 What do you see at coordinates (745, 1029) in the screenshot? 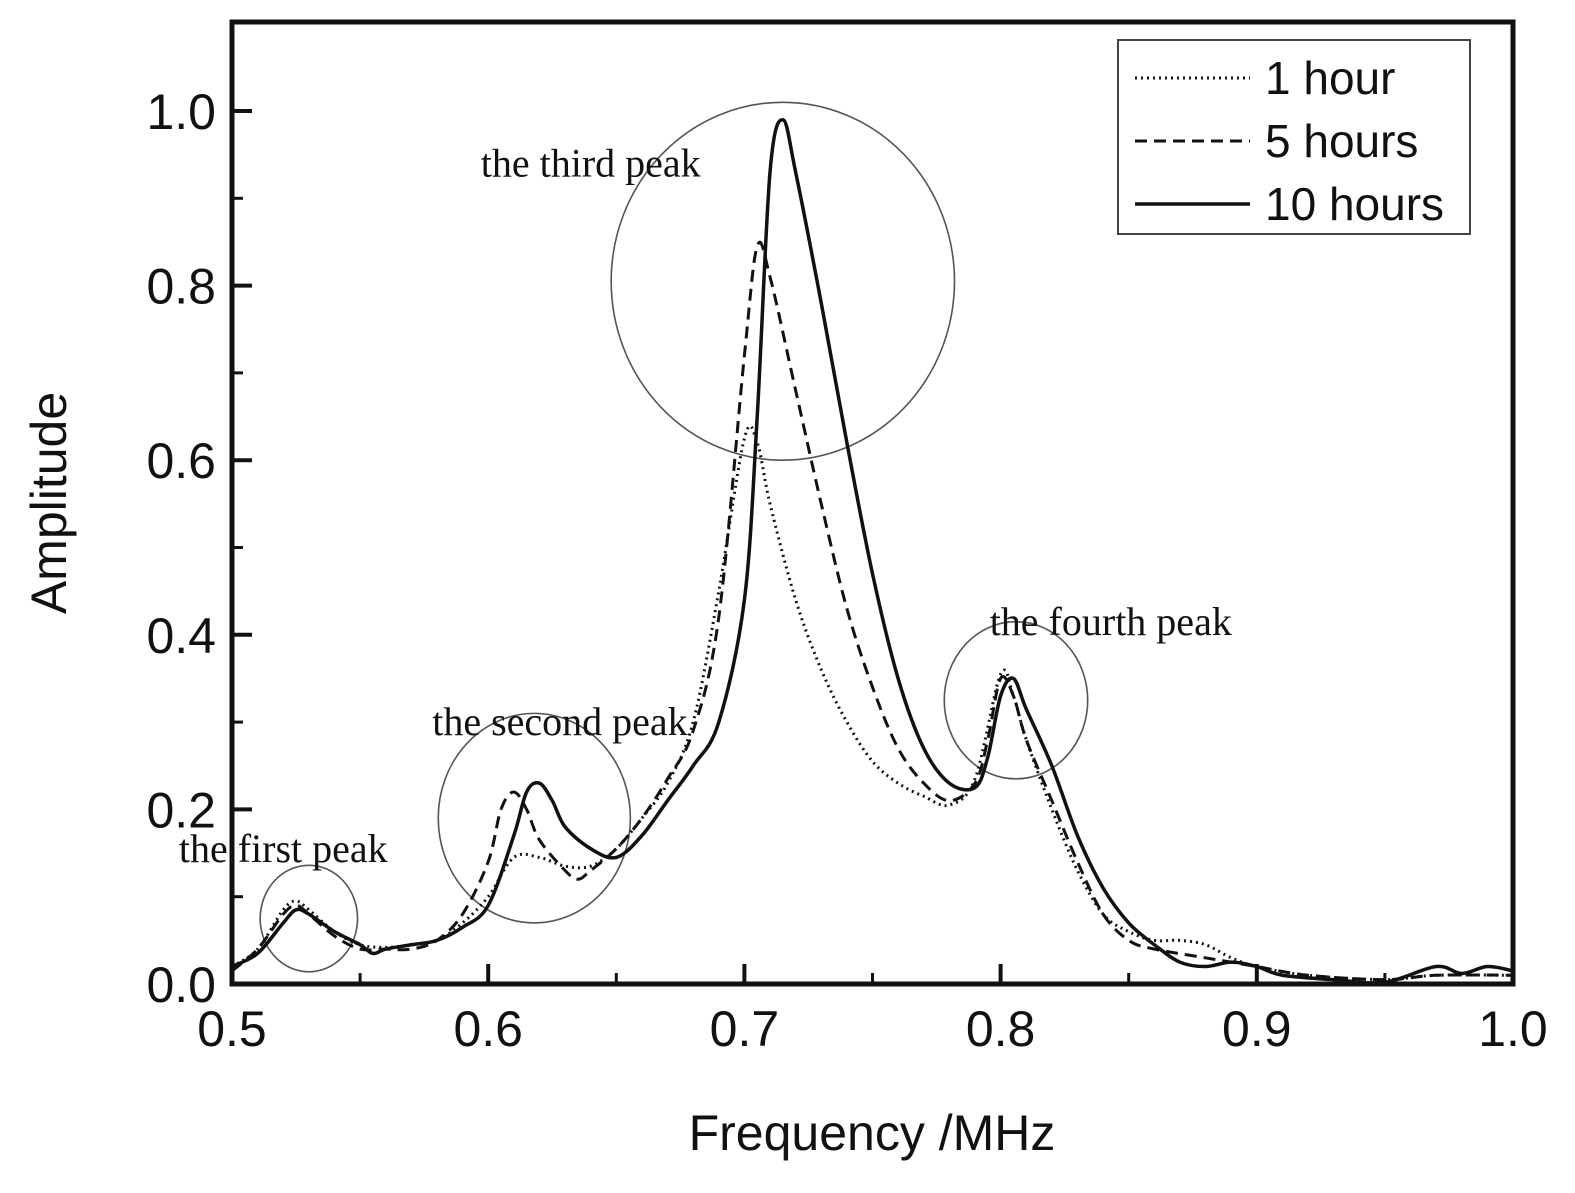
I see `x-tick-label: 0.7` at bounding box center [745, 1029].